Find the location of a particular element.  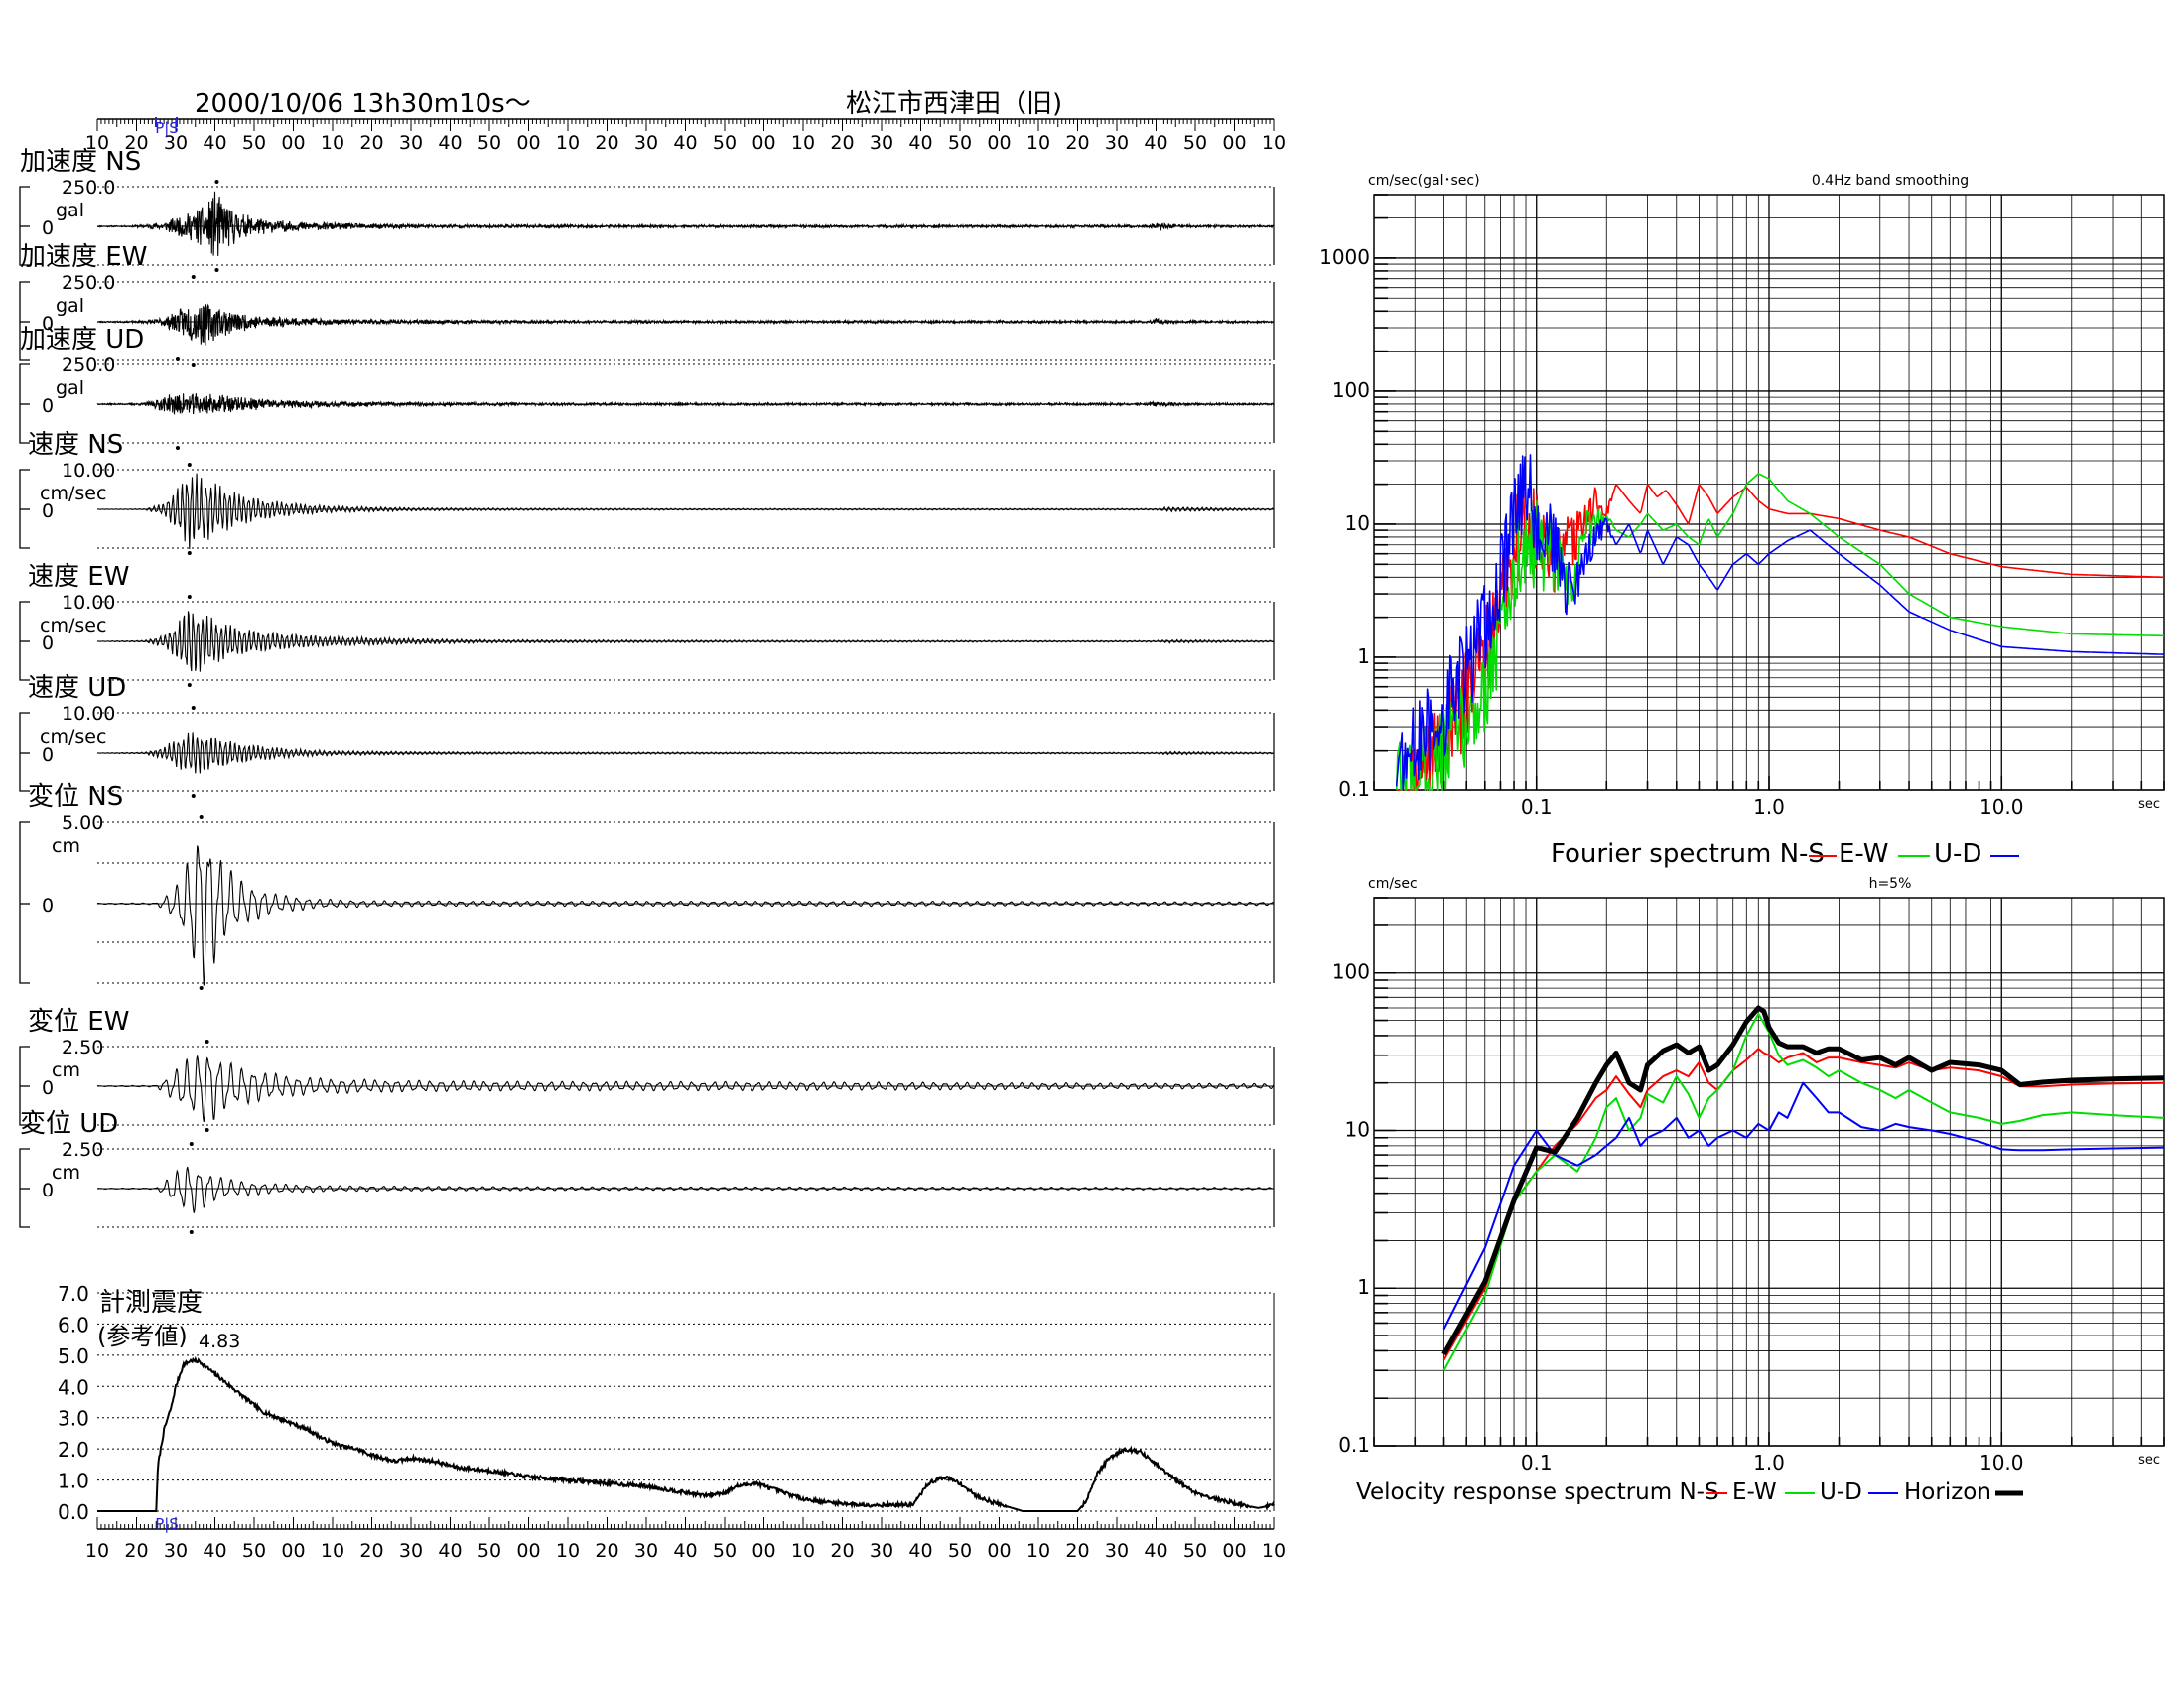

legend-label: Fourier spectrum N-S is located at coordinates (1688, 854).